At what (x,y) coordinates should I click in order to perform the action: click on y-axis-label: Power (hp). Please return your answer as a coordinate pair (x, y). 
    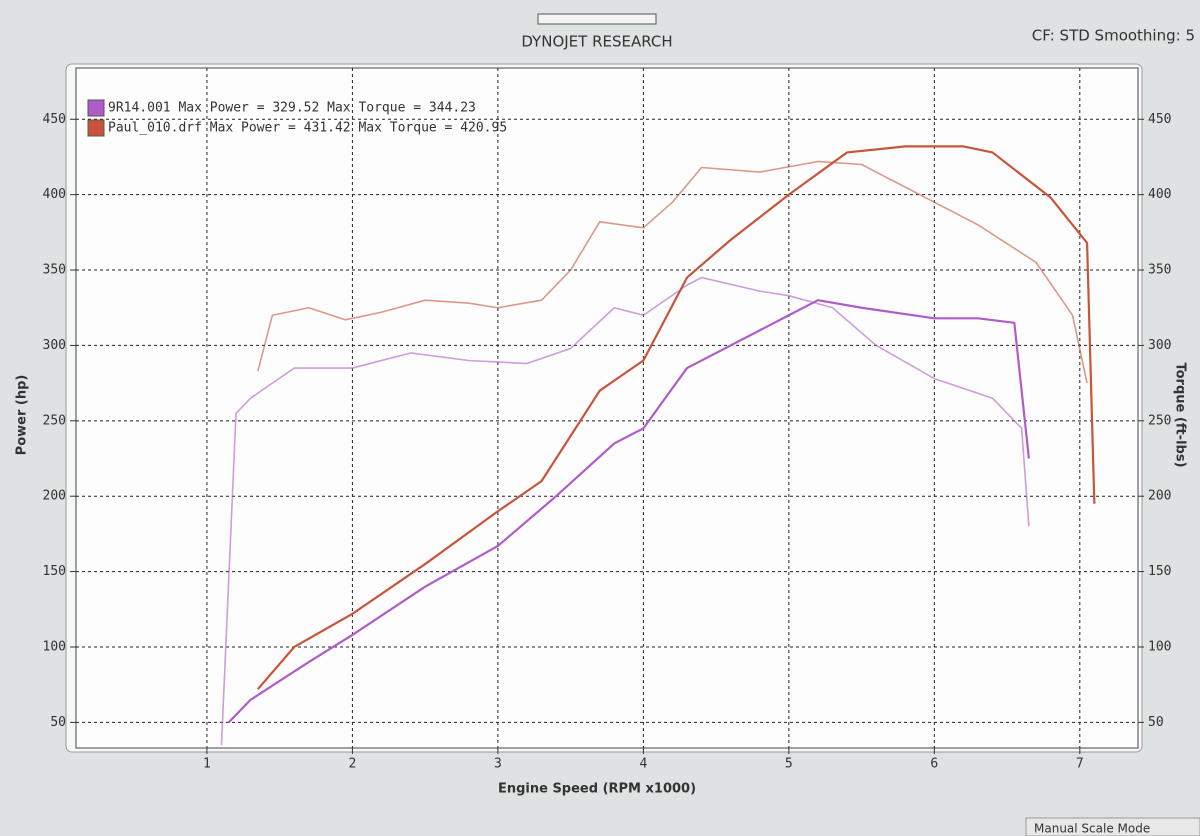
    Looking at the image, I should click on (22, 415).